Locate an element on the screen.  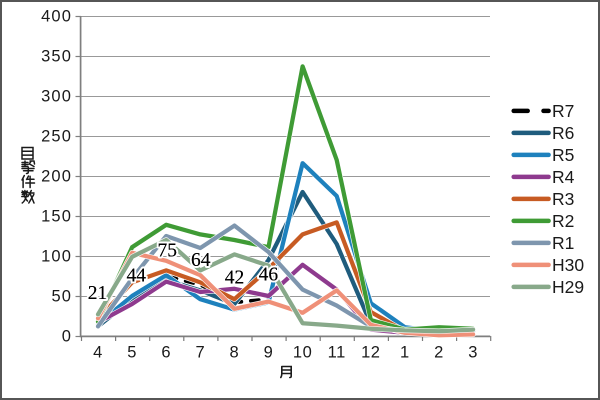
svg-text: 21 is located at coordinates (98, 293).